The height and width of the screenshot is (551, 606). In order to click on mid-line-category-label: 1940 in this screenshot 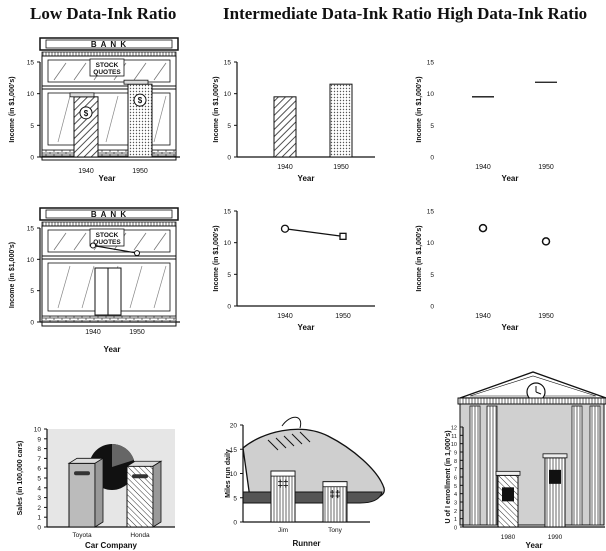, I will do `click(285, 316)`.